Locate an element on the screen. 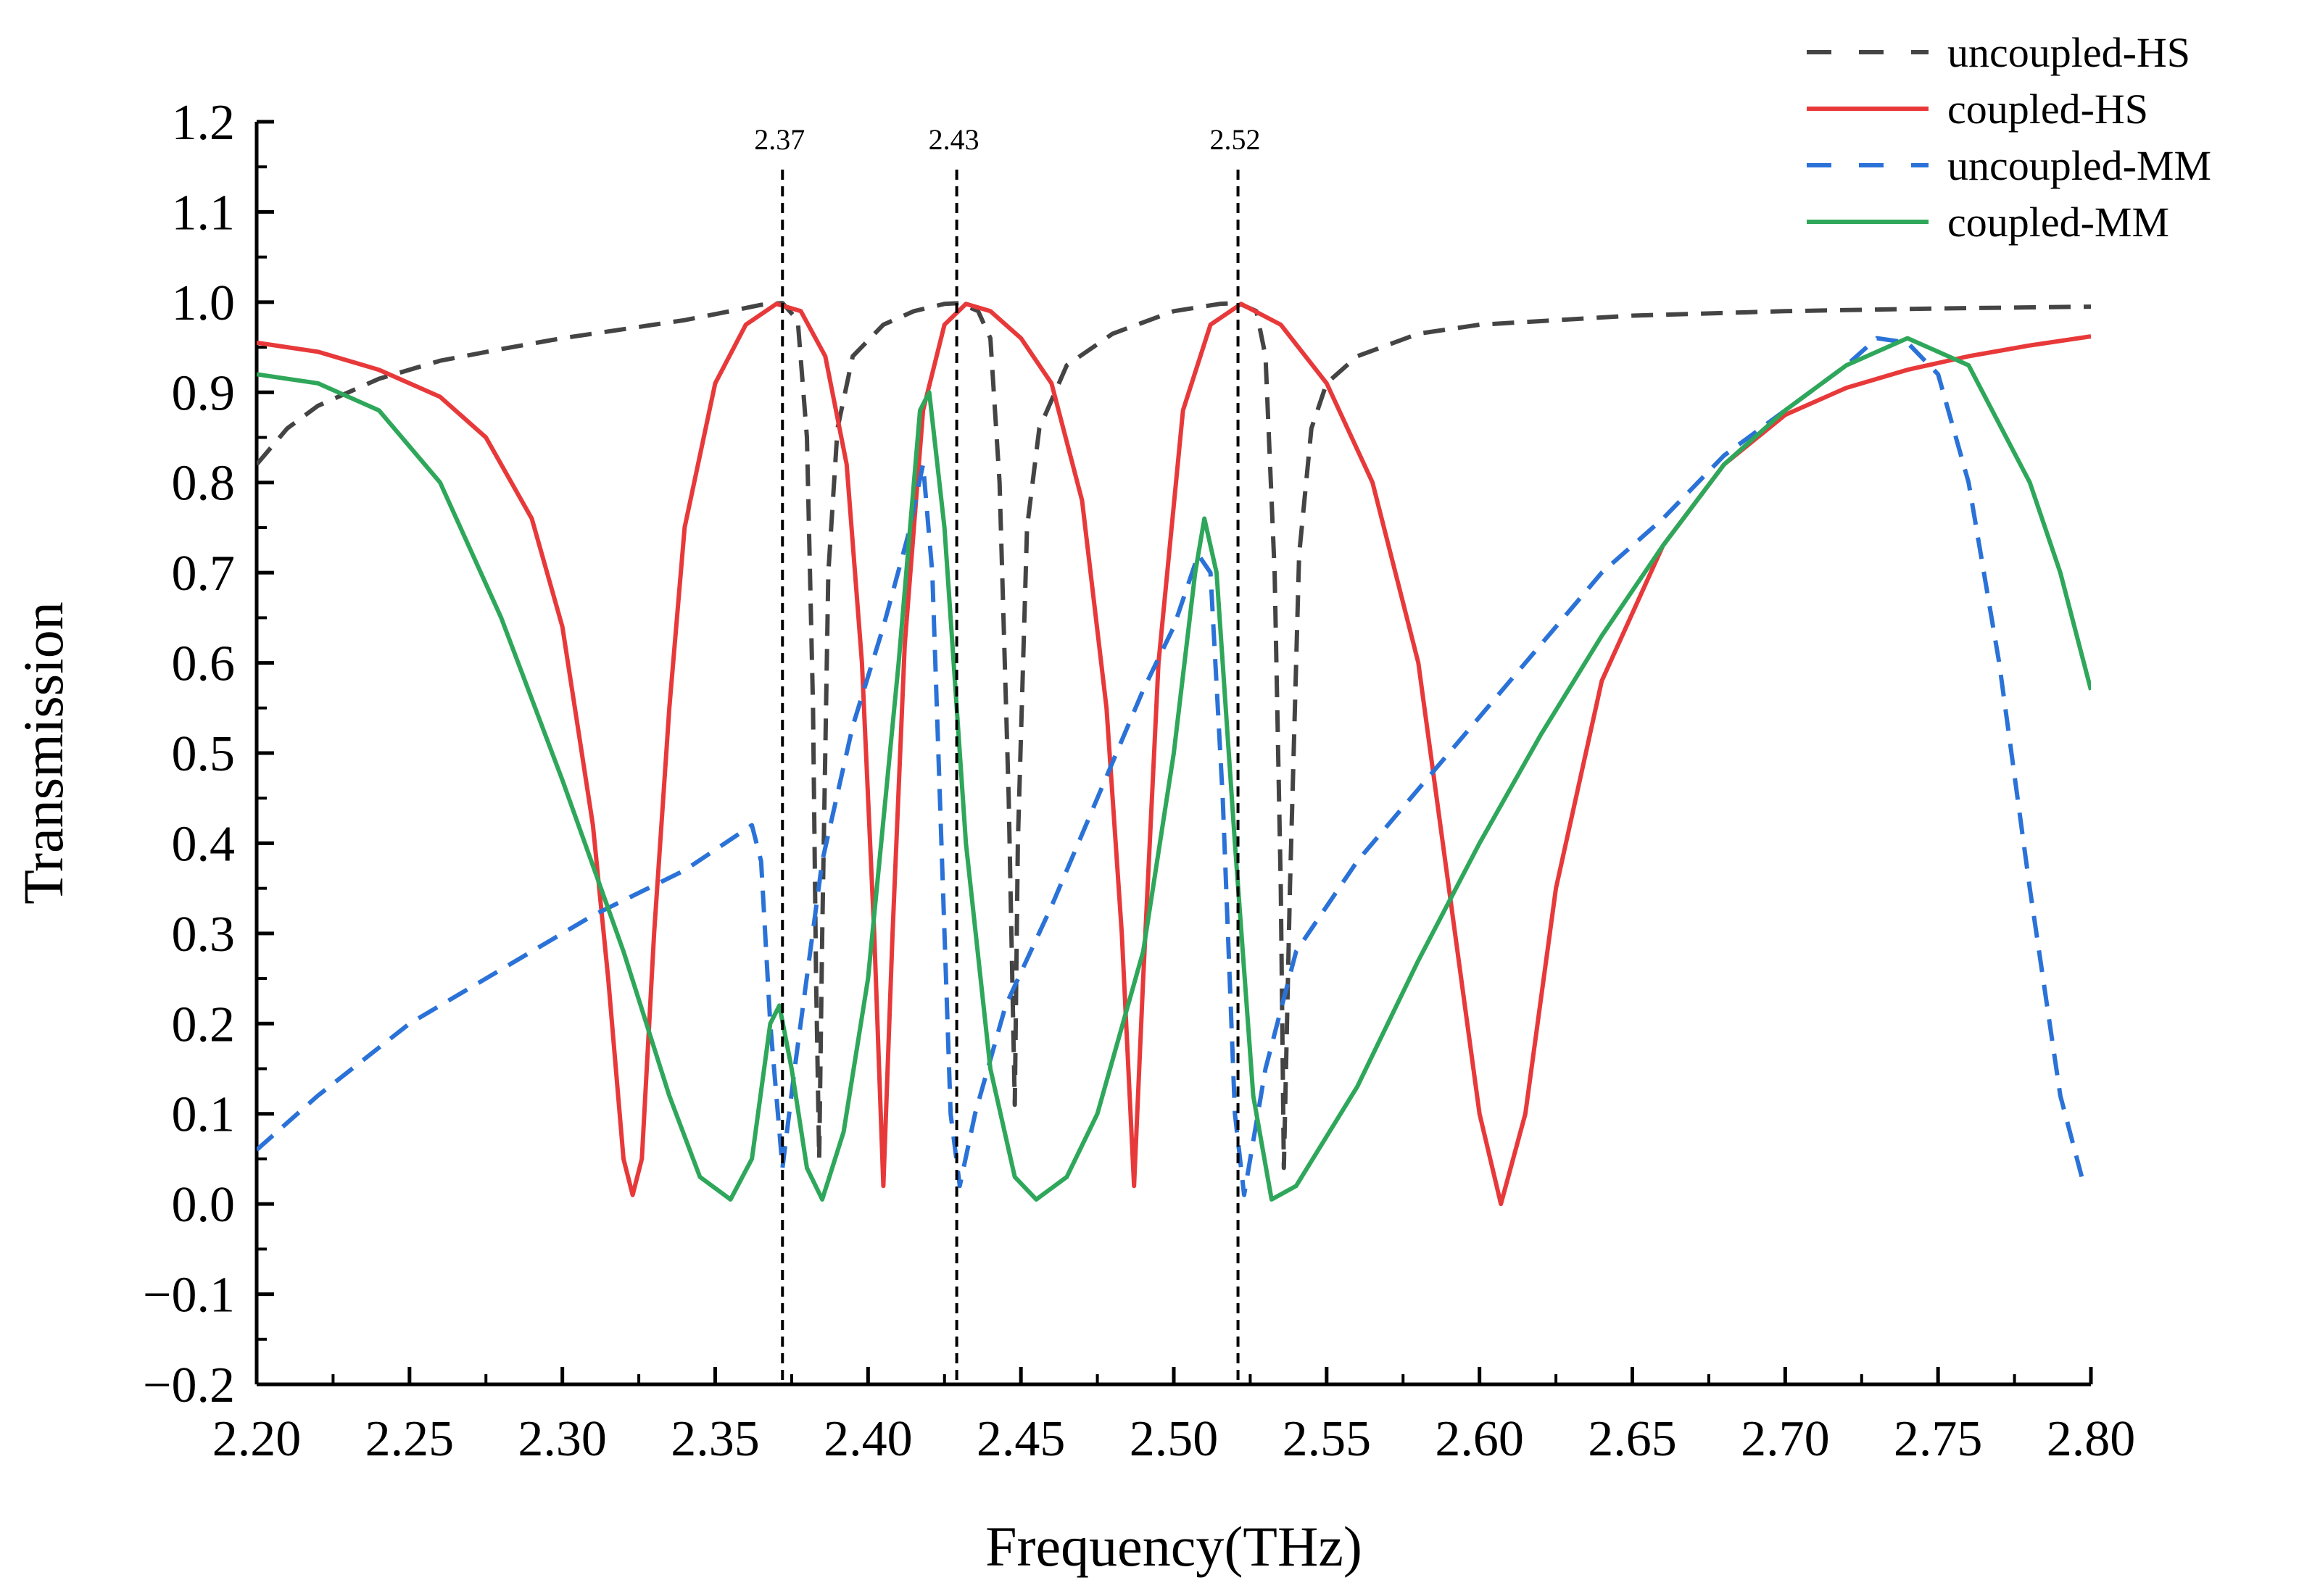  x-axis-title: Frequency(THz) is located at coordinates (1173, 1547).